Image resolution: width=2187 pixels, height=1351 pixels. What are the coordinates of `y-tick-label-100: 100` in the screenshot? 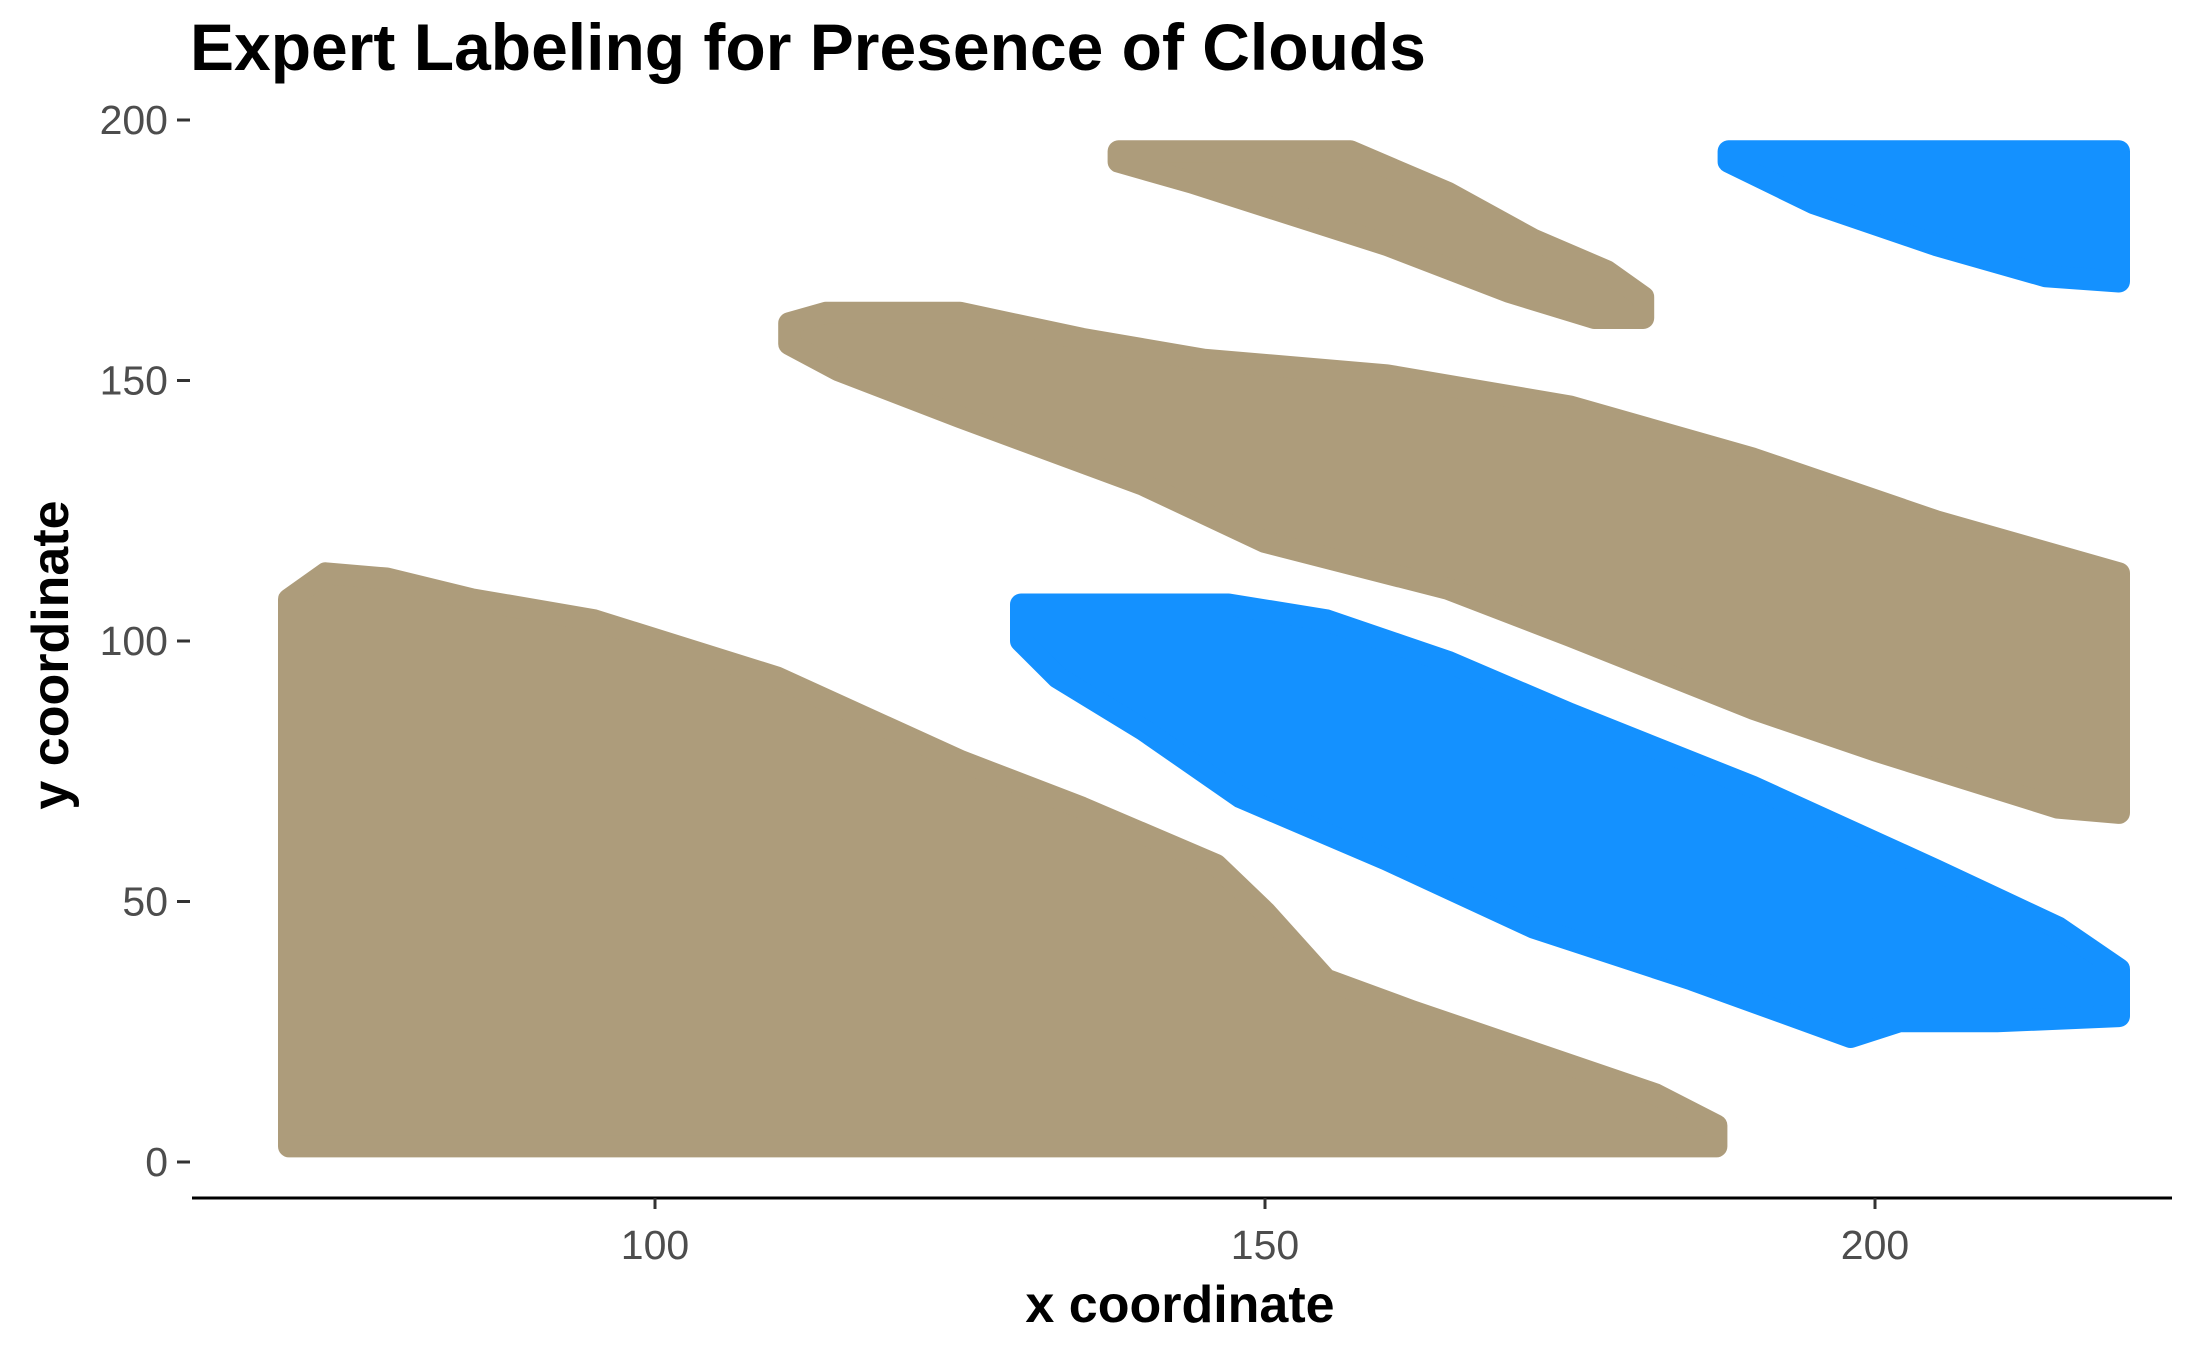 It's located at (134, 641).